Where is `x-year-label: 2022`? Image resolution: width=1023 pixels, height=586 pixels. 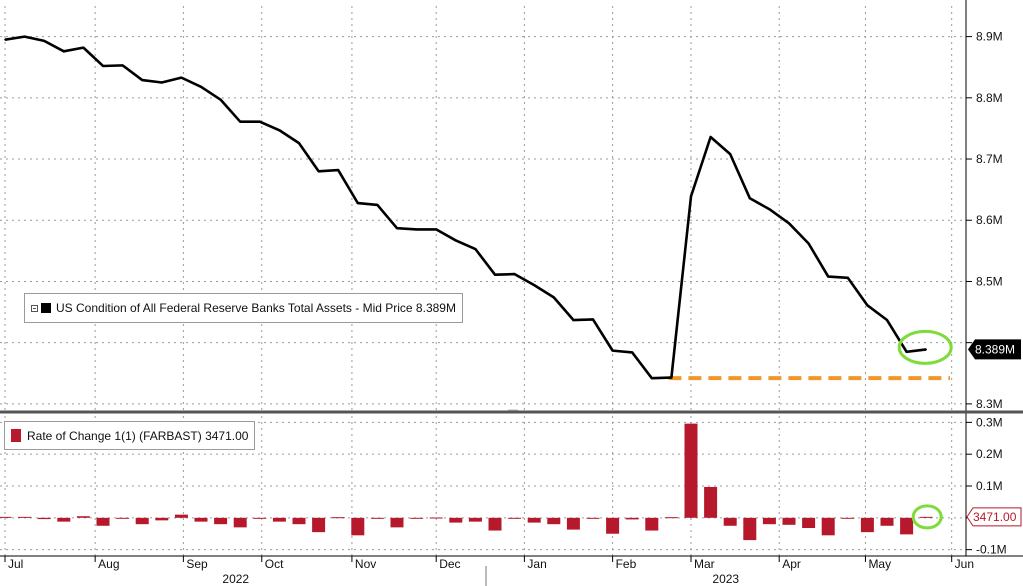
x-year-label: 2022 is located at coordinates (235, 579).